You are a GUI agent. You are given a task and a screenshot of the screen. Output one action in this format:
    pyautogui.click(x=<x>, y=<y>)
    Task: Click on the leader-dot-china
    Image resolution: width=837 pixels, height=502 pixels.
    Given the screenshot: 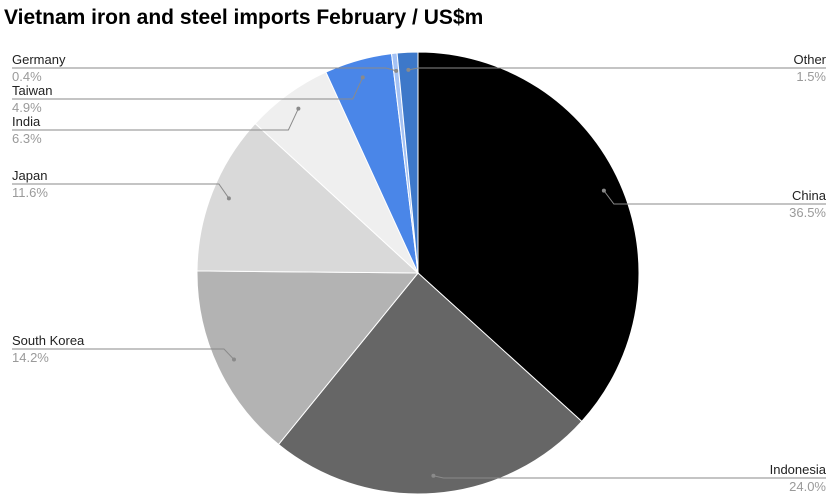 What is the action you would take?
    pyautogui.click(x=603, y=190)
    